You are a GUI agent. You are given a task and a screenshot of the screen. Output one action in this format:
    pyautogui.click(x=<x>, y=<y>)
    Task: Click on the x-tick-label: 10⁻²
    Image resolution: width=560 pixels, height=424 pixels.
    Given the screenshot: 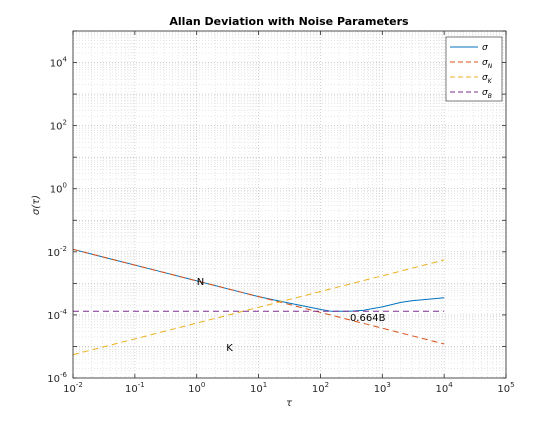 What is the action you would take?
    pyautogui.click(x=73, y=388)
    